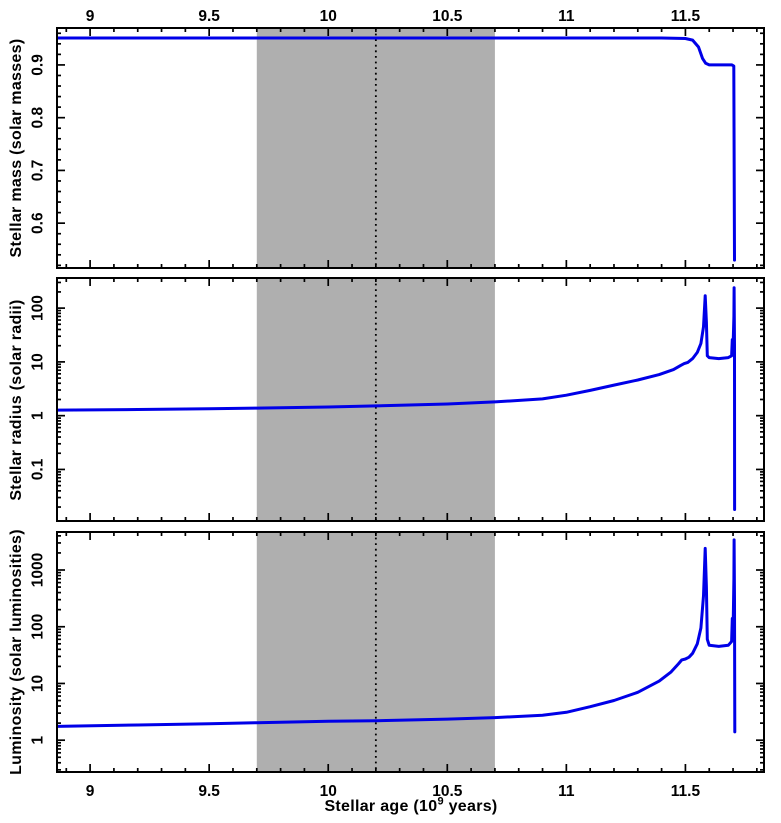 Image resolution: width=781 pixels, height=823 pixels. I want to click on x-tick-label-top: 11, so click(566, 16).